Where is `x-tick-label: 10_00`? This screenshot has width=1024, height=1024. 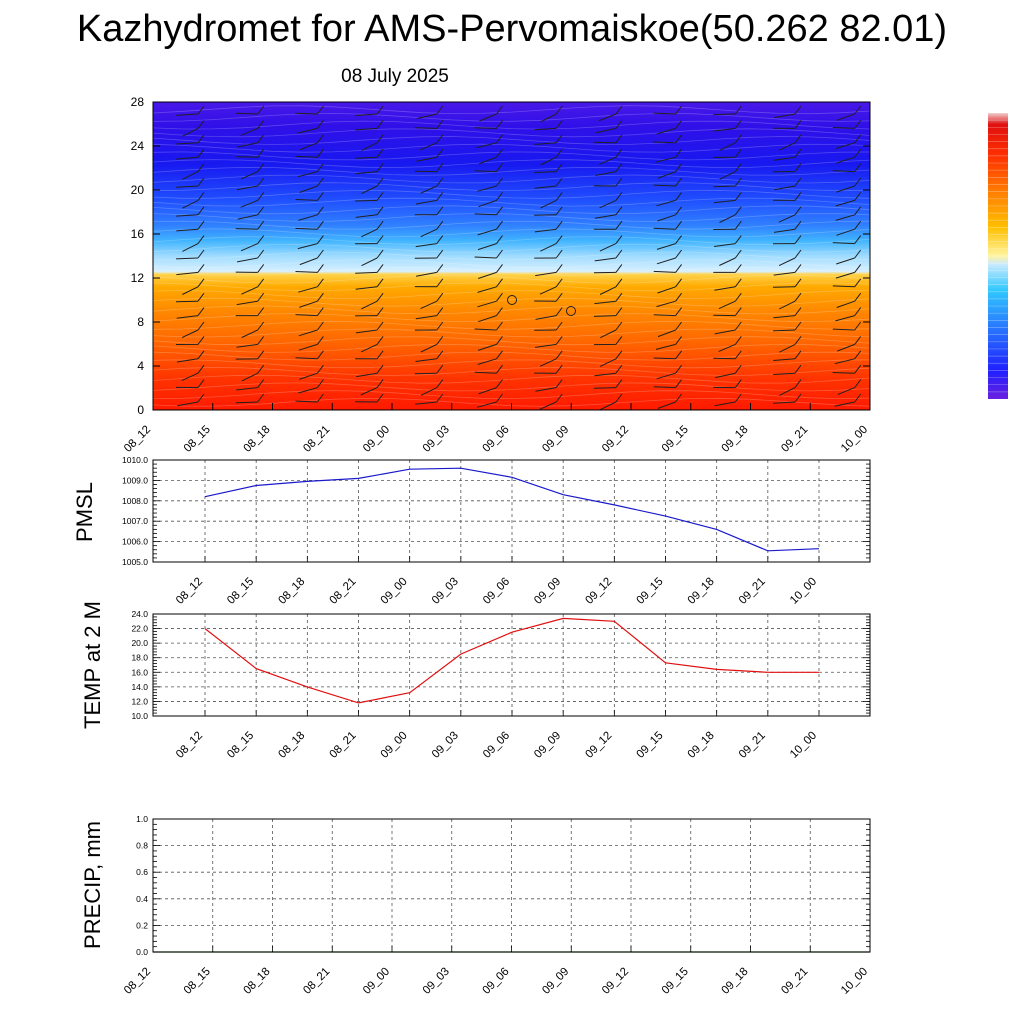 x-tick-label: 10_00 is located at coordinates (854, 981).